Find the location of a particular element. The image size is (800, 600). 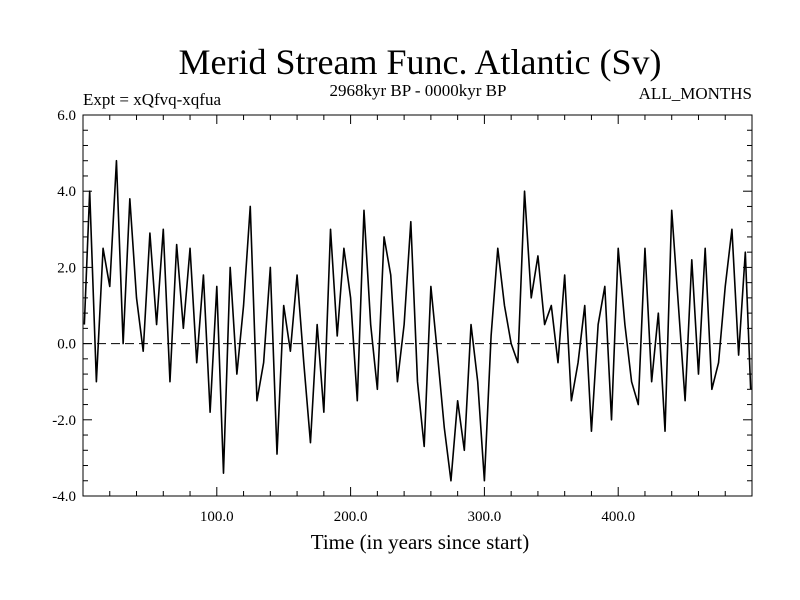

x-tick-label: 400.0 is located at coordinates (618, 517).